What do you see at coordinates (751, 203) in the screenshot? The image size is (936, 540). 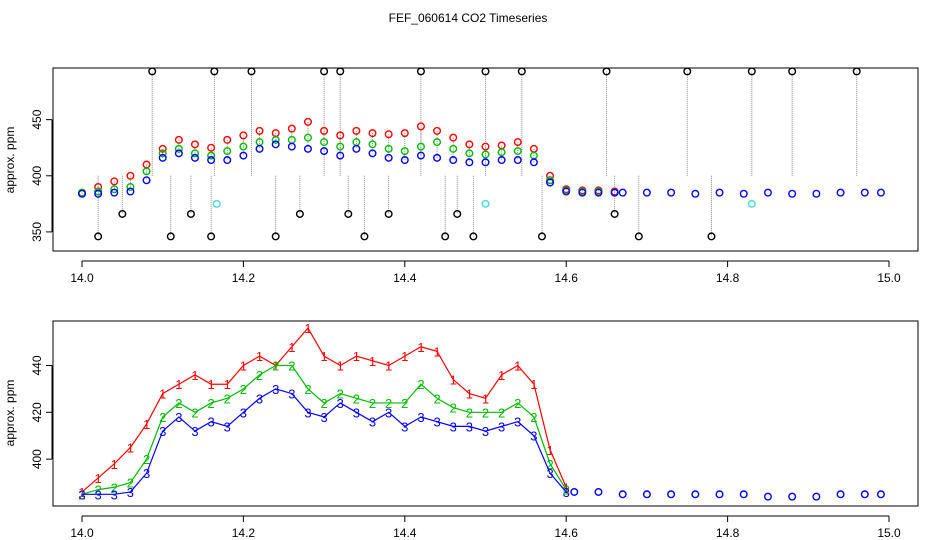 I see `point-cal` at bounding box center [751, 203].